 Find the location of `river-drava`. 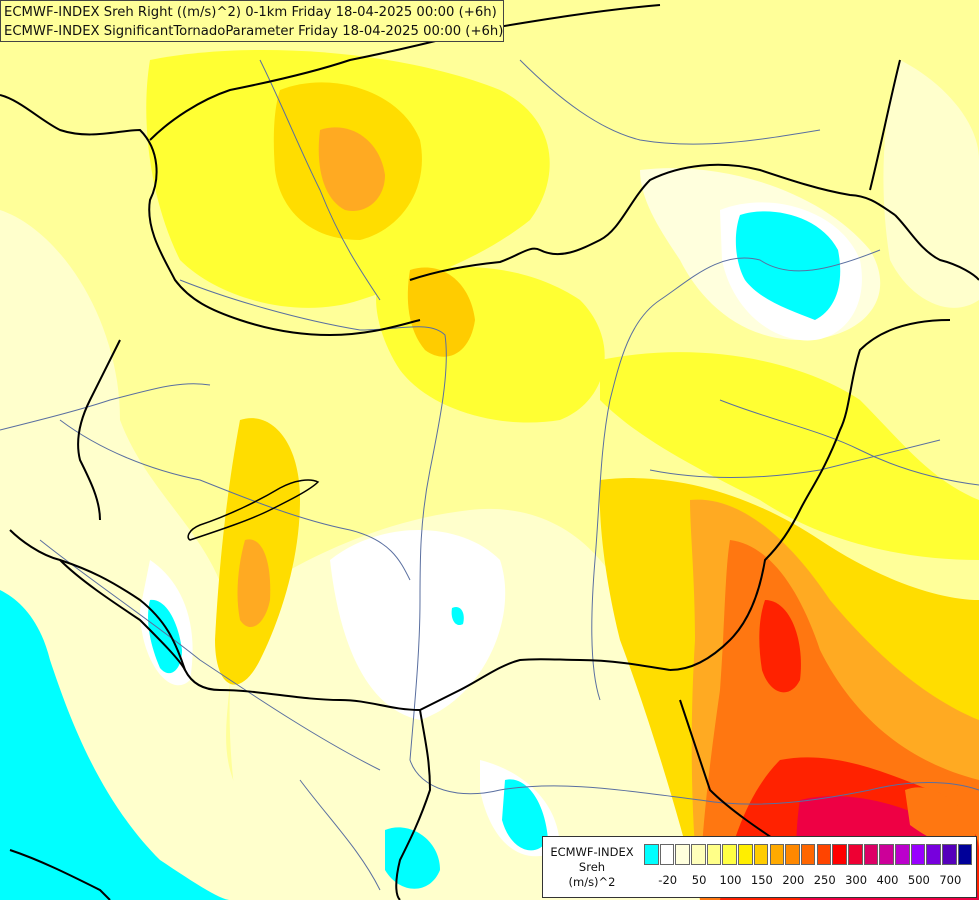

river-drava is located at coordinates (235, 500).